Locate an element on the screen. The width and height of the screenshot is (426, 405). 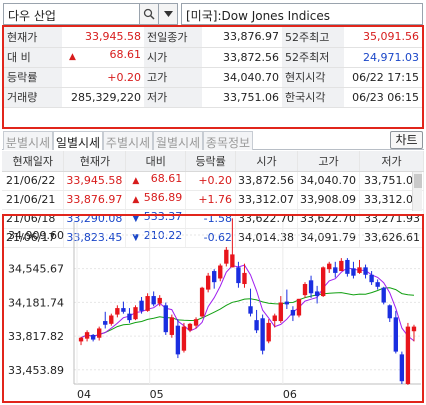
column-header: 현재일자 is located at coordinates (33, 161).